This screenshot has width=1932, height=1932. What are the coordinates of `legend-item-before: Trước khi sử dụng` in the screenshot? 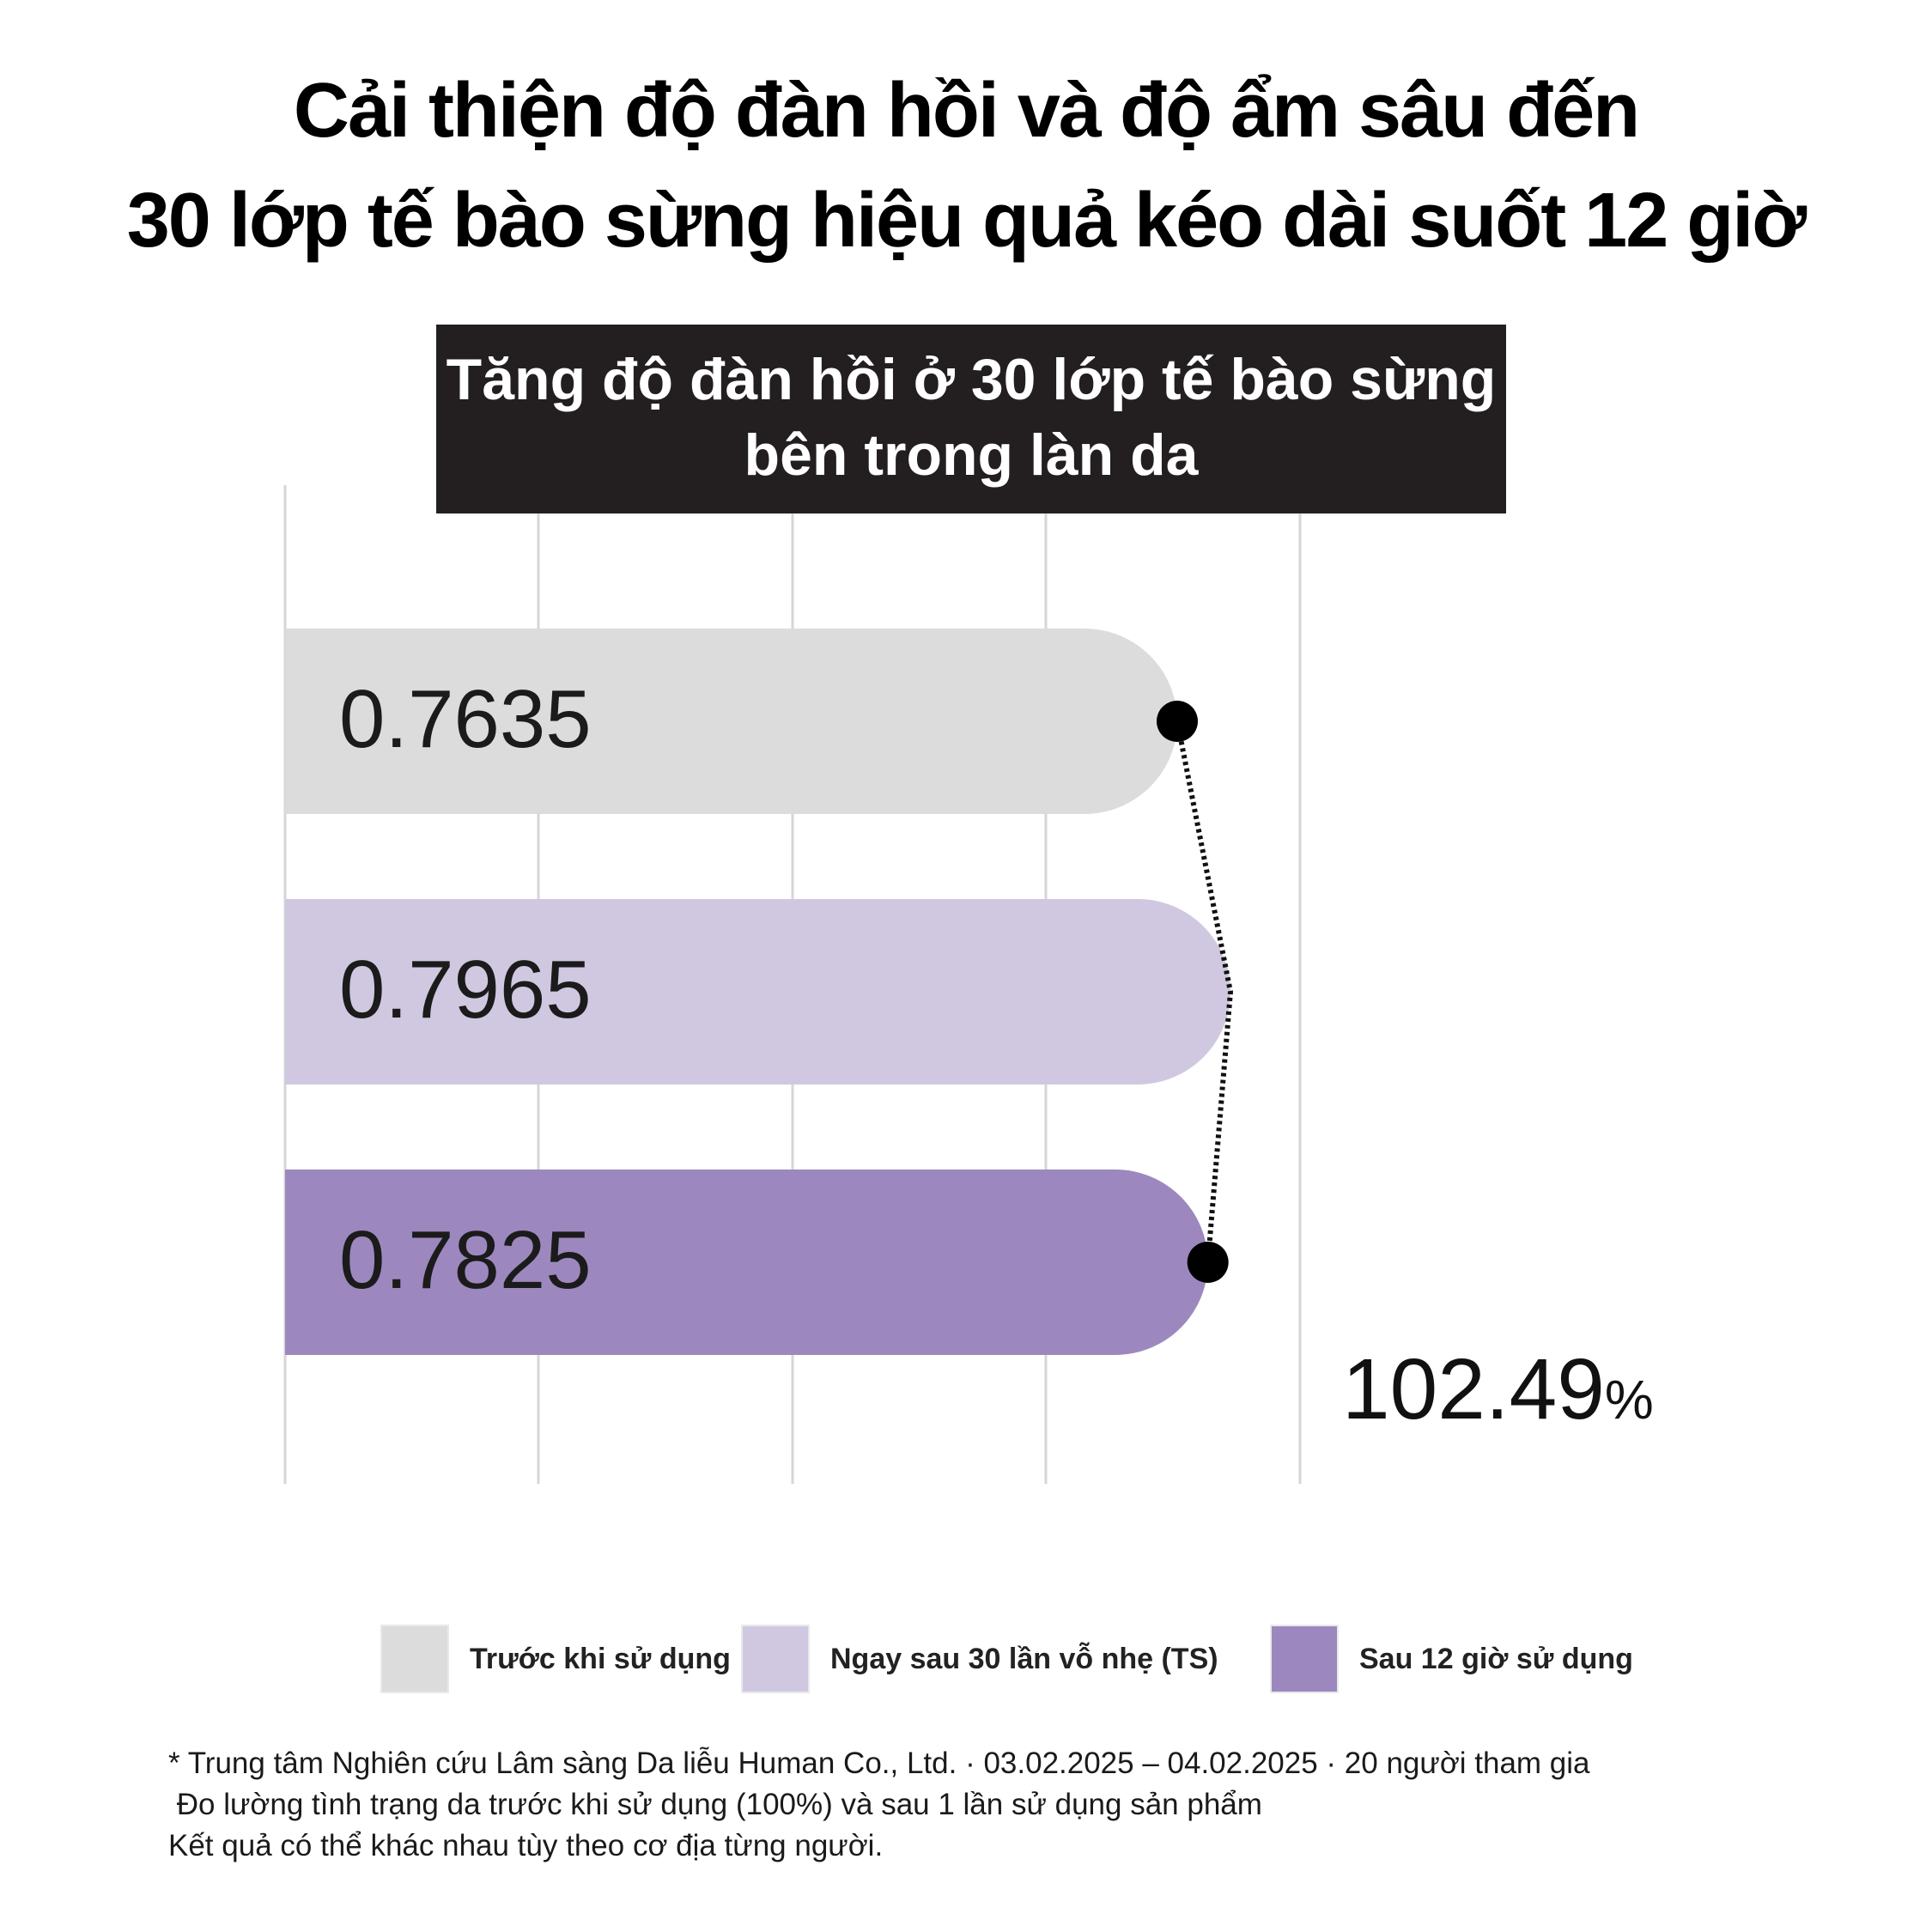 It's located at (555, 1659).